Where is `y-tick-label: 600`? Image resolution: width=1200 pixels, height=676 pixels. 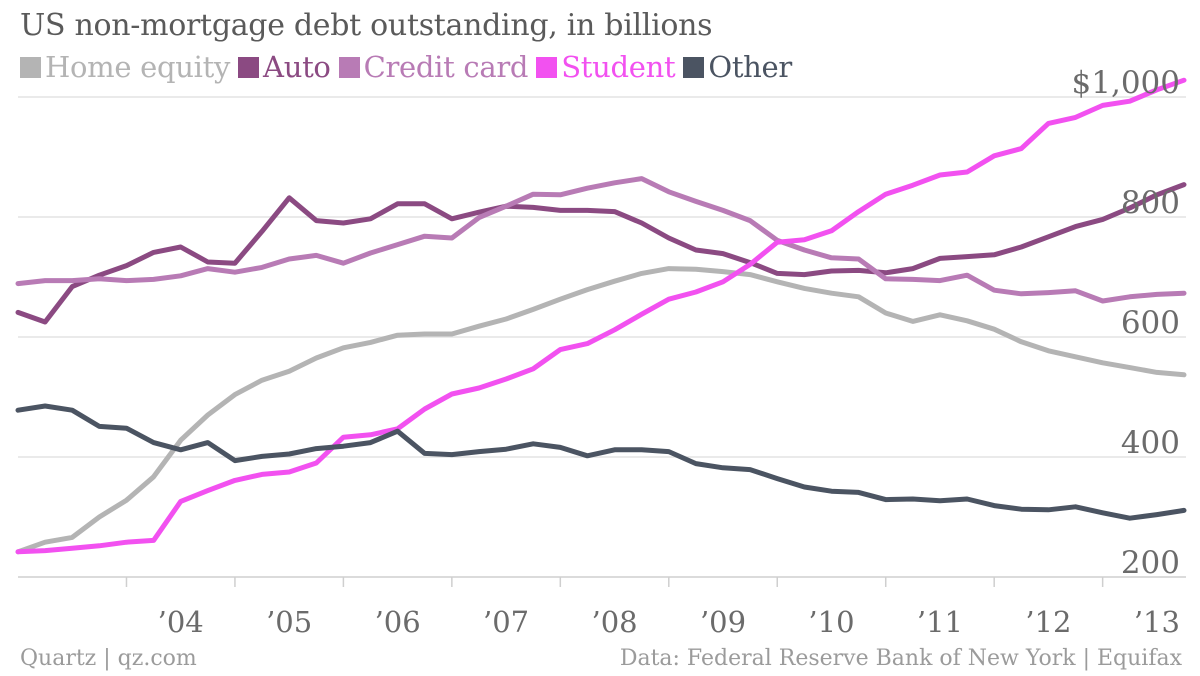 y-tick-label: 600 is located at coordinates (1150, 323).